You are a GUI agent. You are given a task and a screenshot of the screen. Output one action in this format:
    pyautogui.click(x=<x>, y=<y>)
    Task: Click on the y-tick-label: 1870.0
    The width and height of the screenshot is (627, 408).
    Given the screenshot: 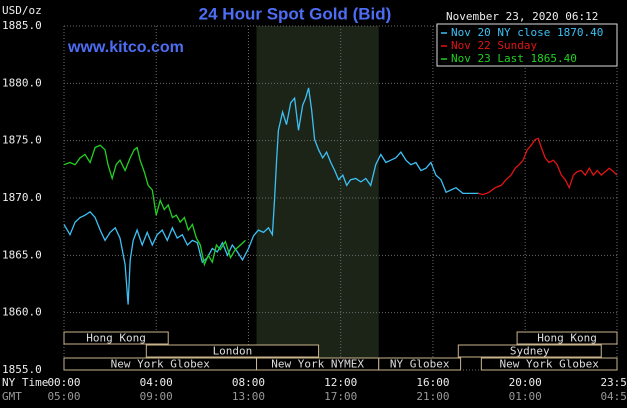 What is the action you would take?
    pyautogui.click(x=22, y=197)
    